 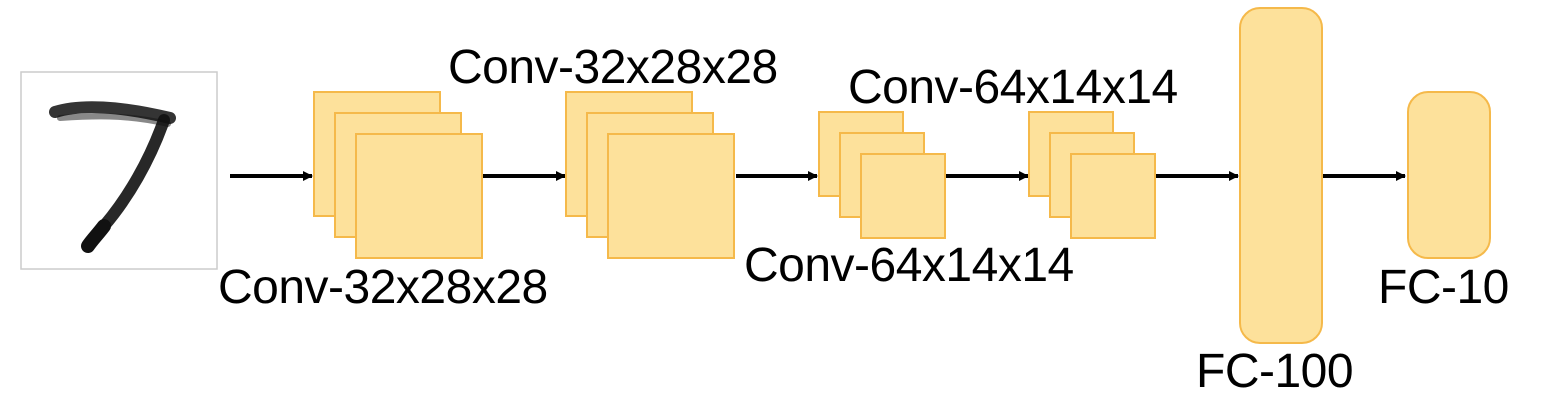 What do you see at coordinates (1281, 175) in the screenshot?
I see `fc-100-layer` at bounding box center [1281, 175].